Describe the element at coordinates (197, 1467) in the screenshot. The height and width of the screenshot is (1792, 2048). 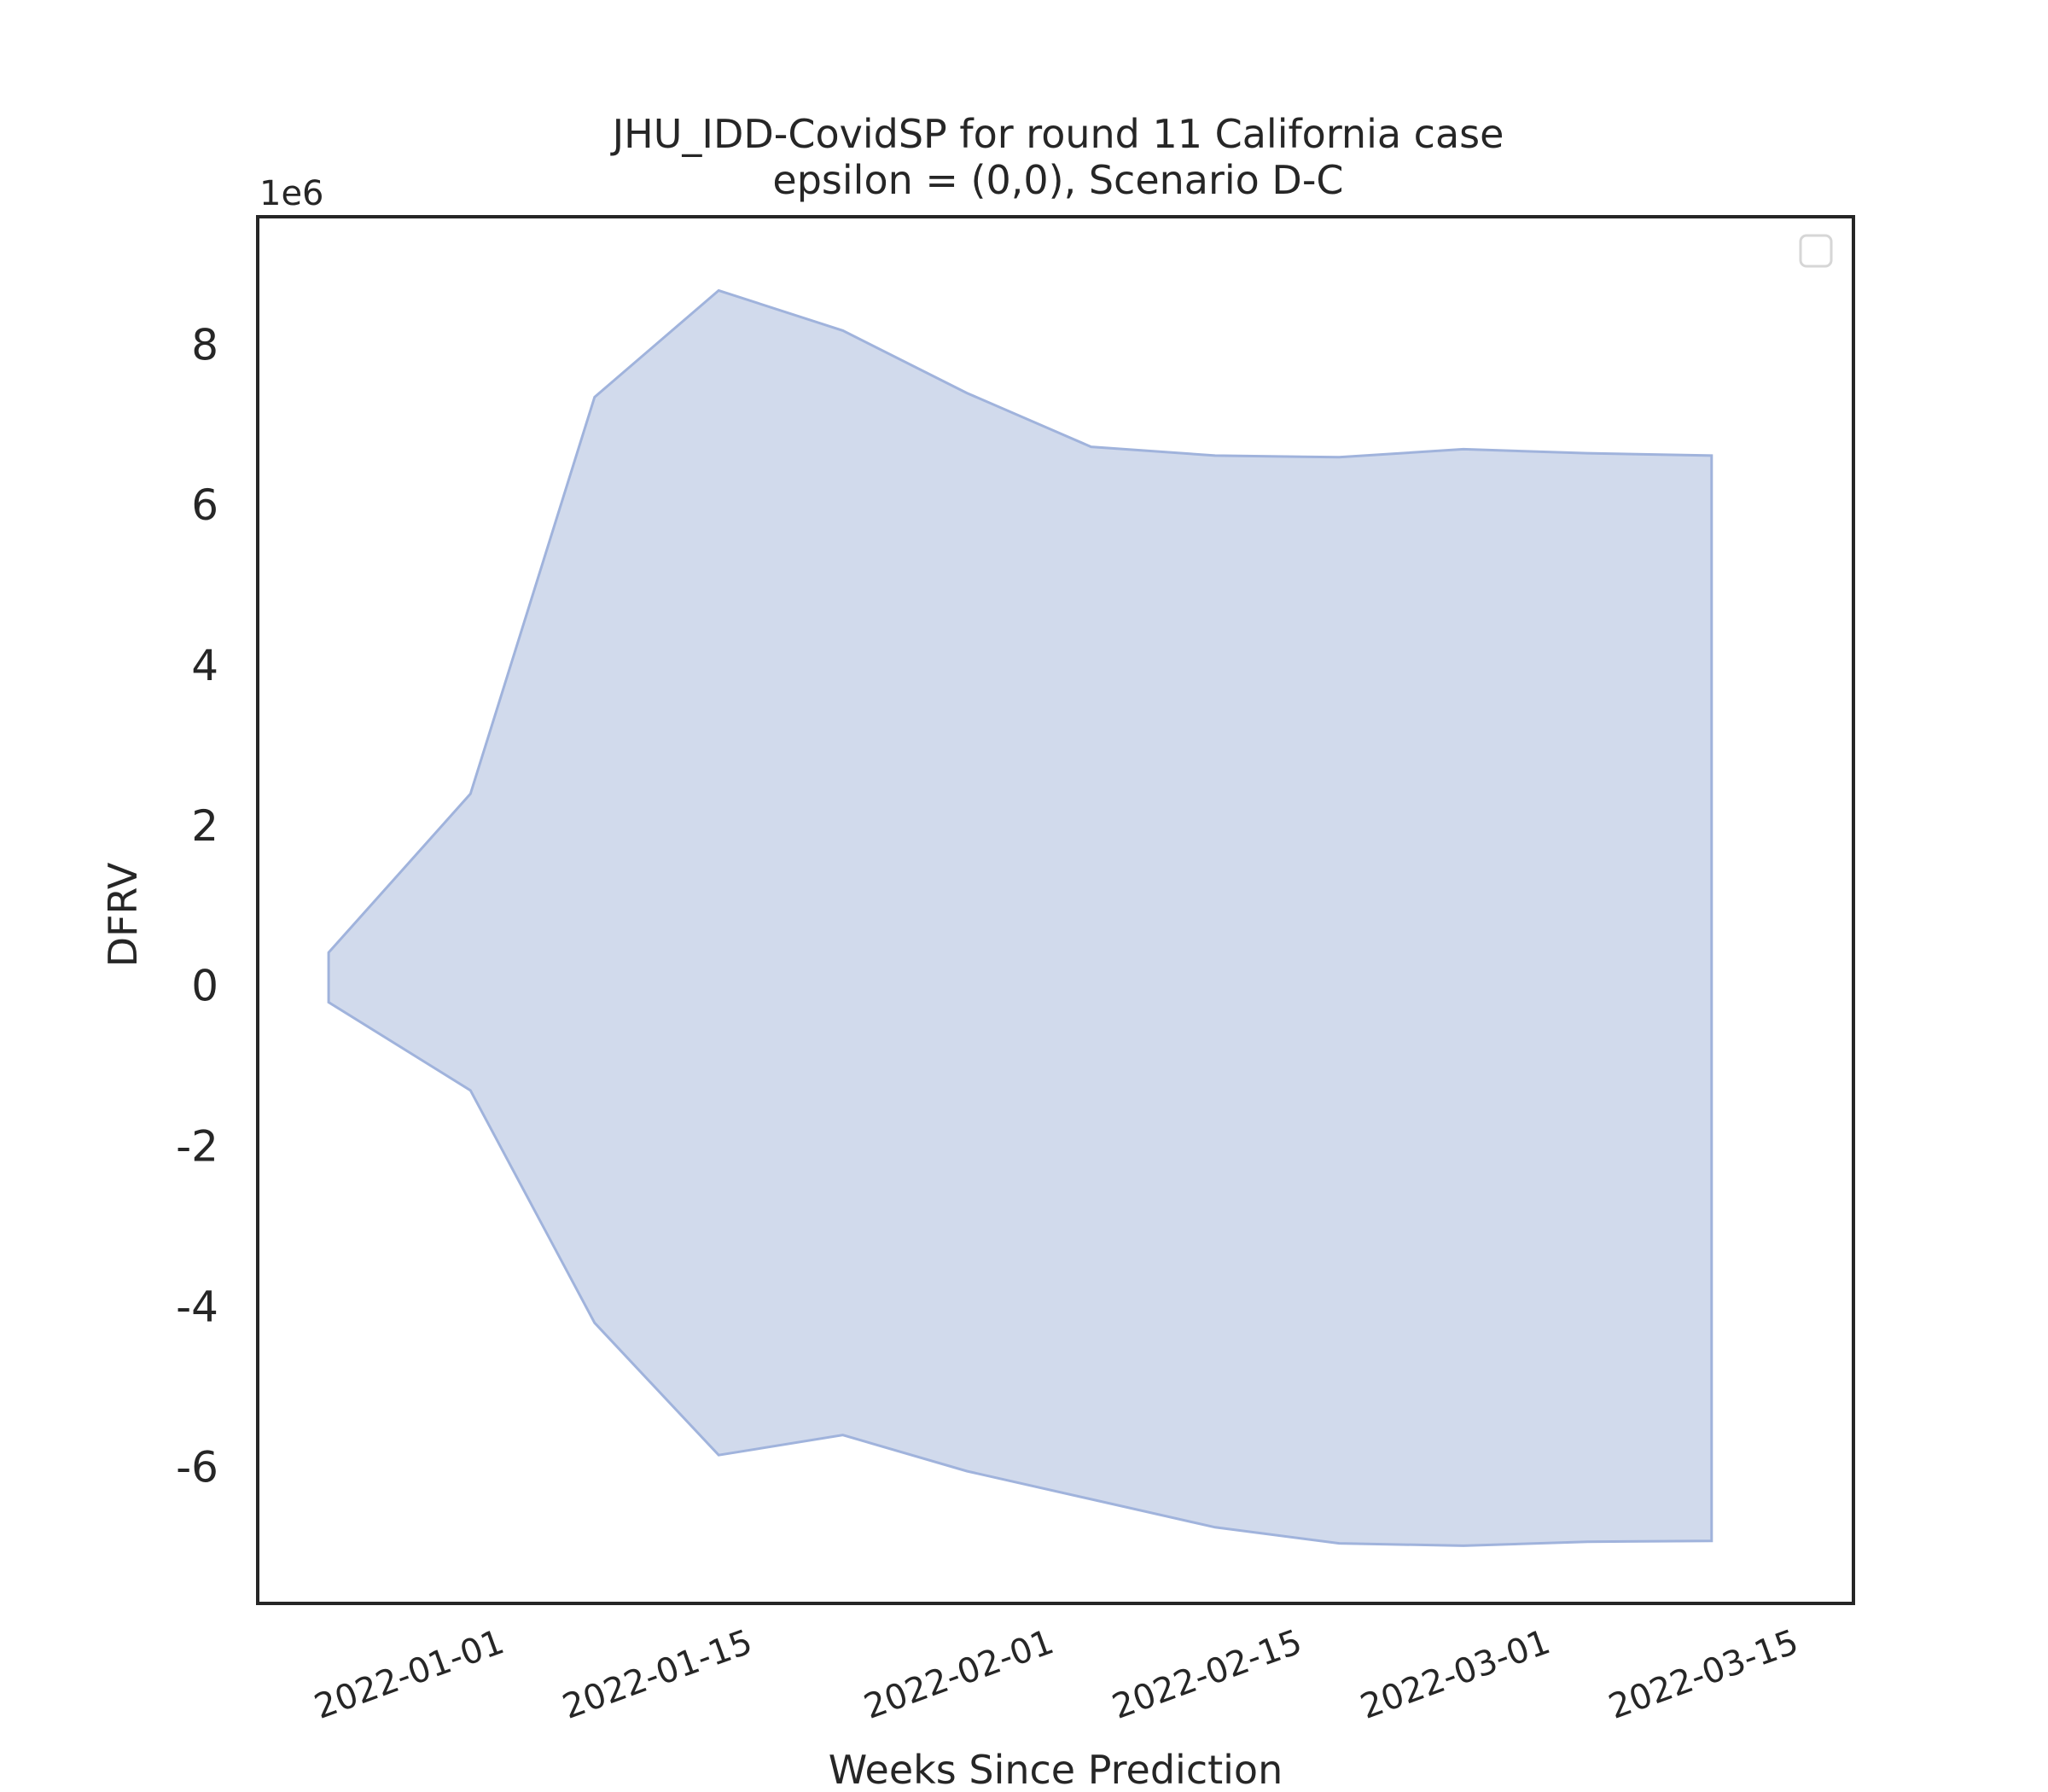
I see `y-tick-label: -6` at that location.